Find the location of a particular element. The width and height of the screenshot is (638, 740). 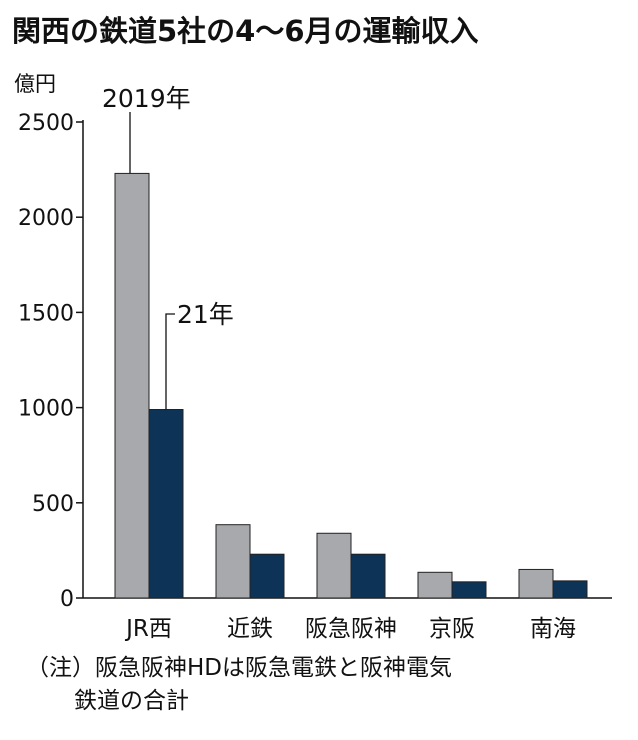

footnote: （注）阪急阪神HDは阪急電鉄と阪神電気 鉄道の合計 is located at coordinates (239, 685).